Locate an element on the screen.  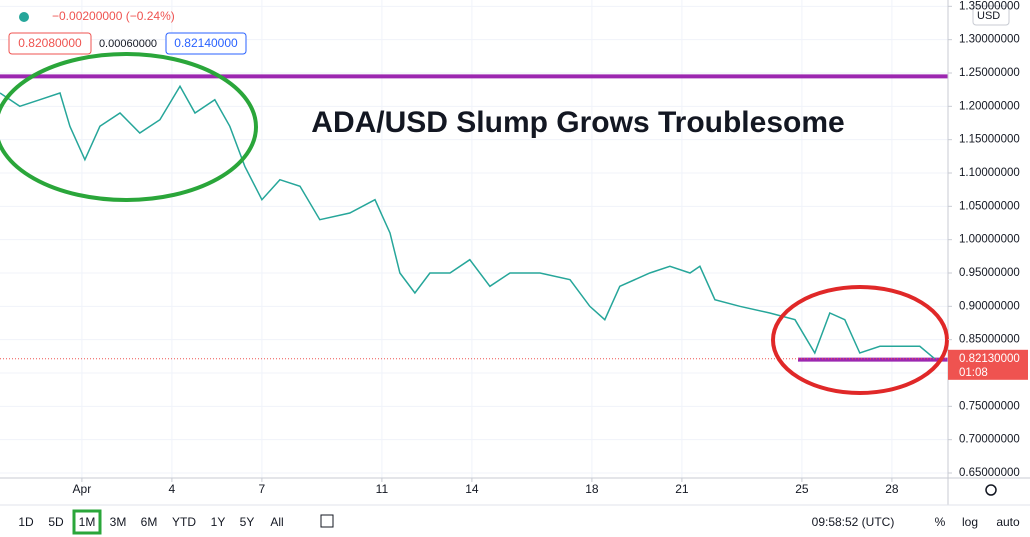
bid-box is located at coordinates (50, 43).